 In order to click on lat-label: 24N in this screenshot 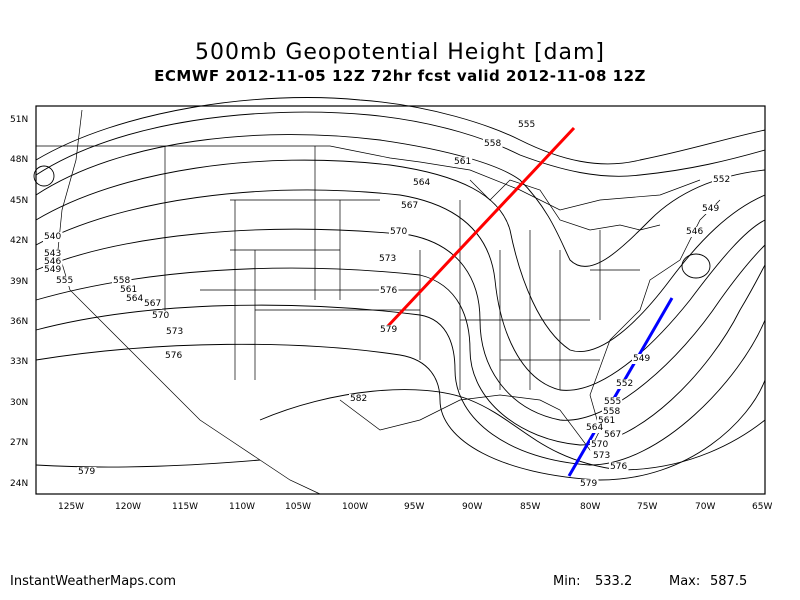, I will do `click(19, 484)`.